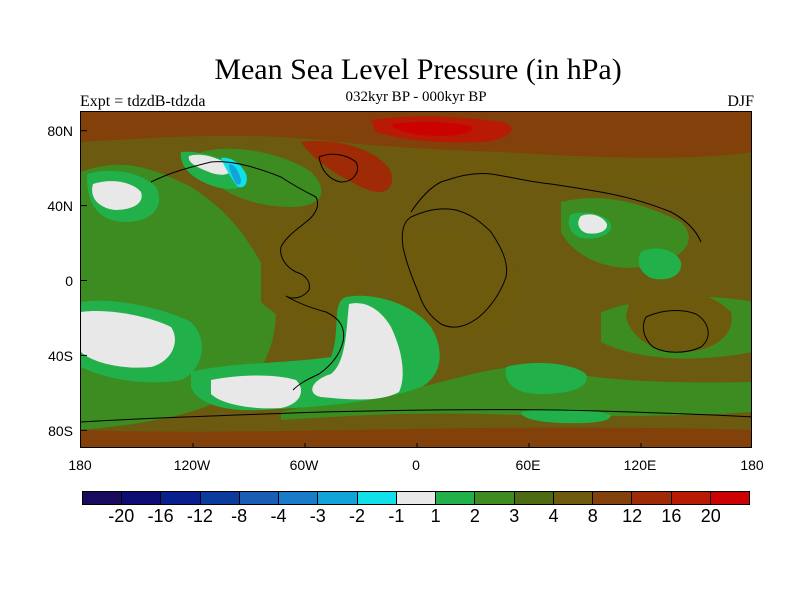 This screenshot has width=800, height=600. Describe the element at coordinates (357, 351) in the screenshot. I see `field-south-atlantic-pm1` at that location.